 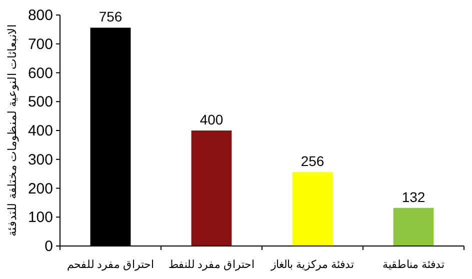 What do you see at coordinates (110, 265) in the screenshot?
I see `x-tick-label: احتراق مفرد للفحم` at bounding box center [110, 265].